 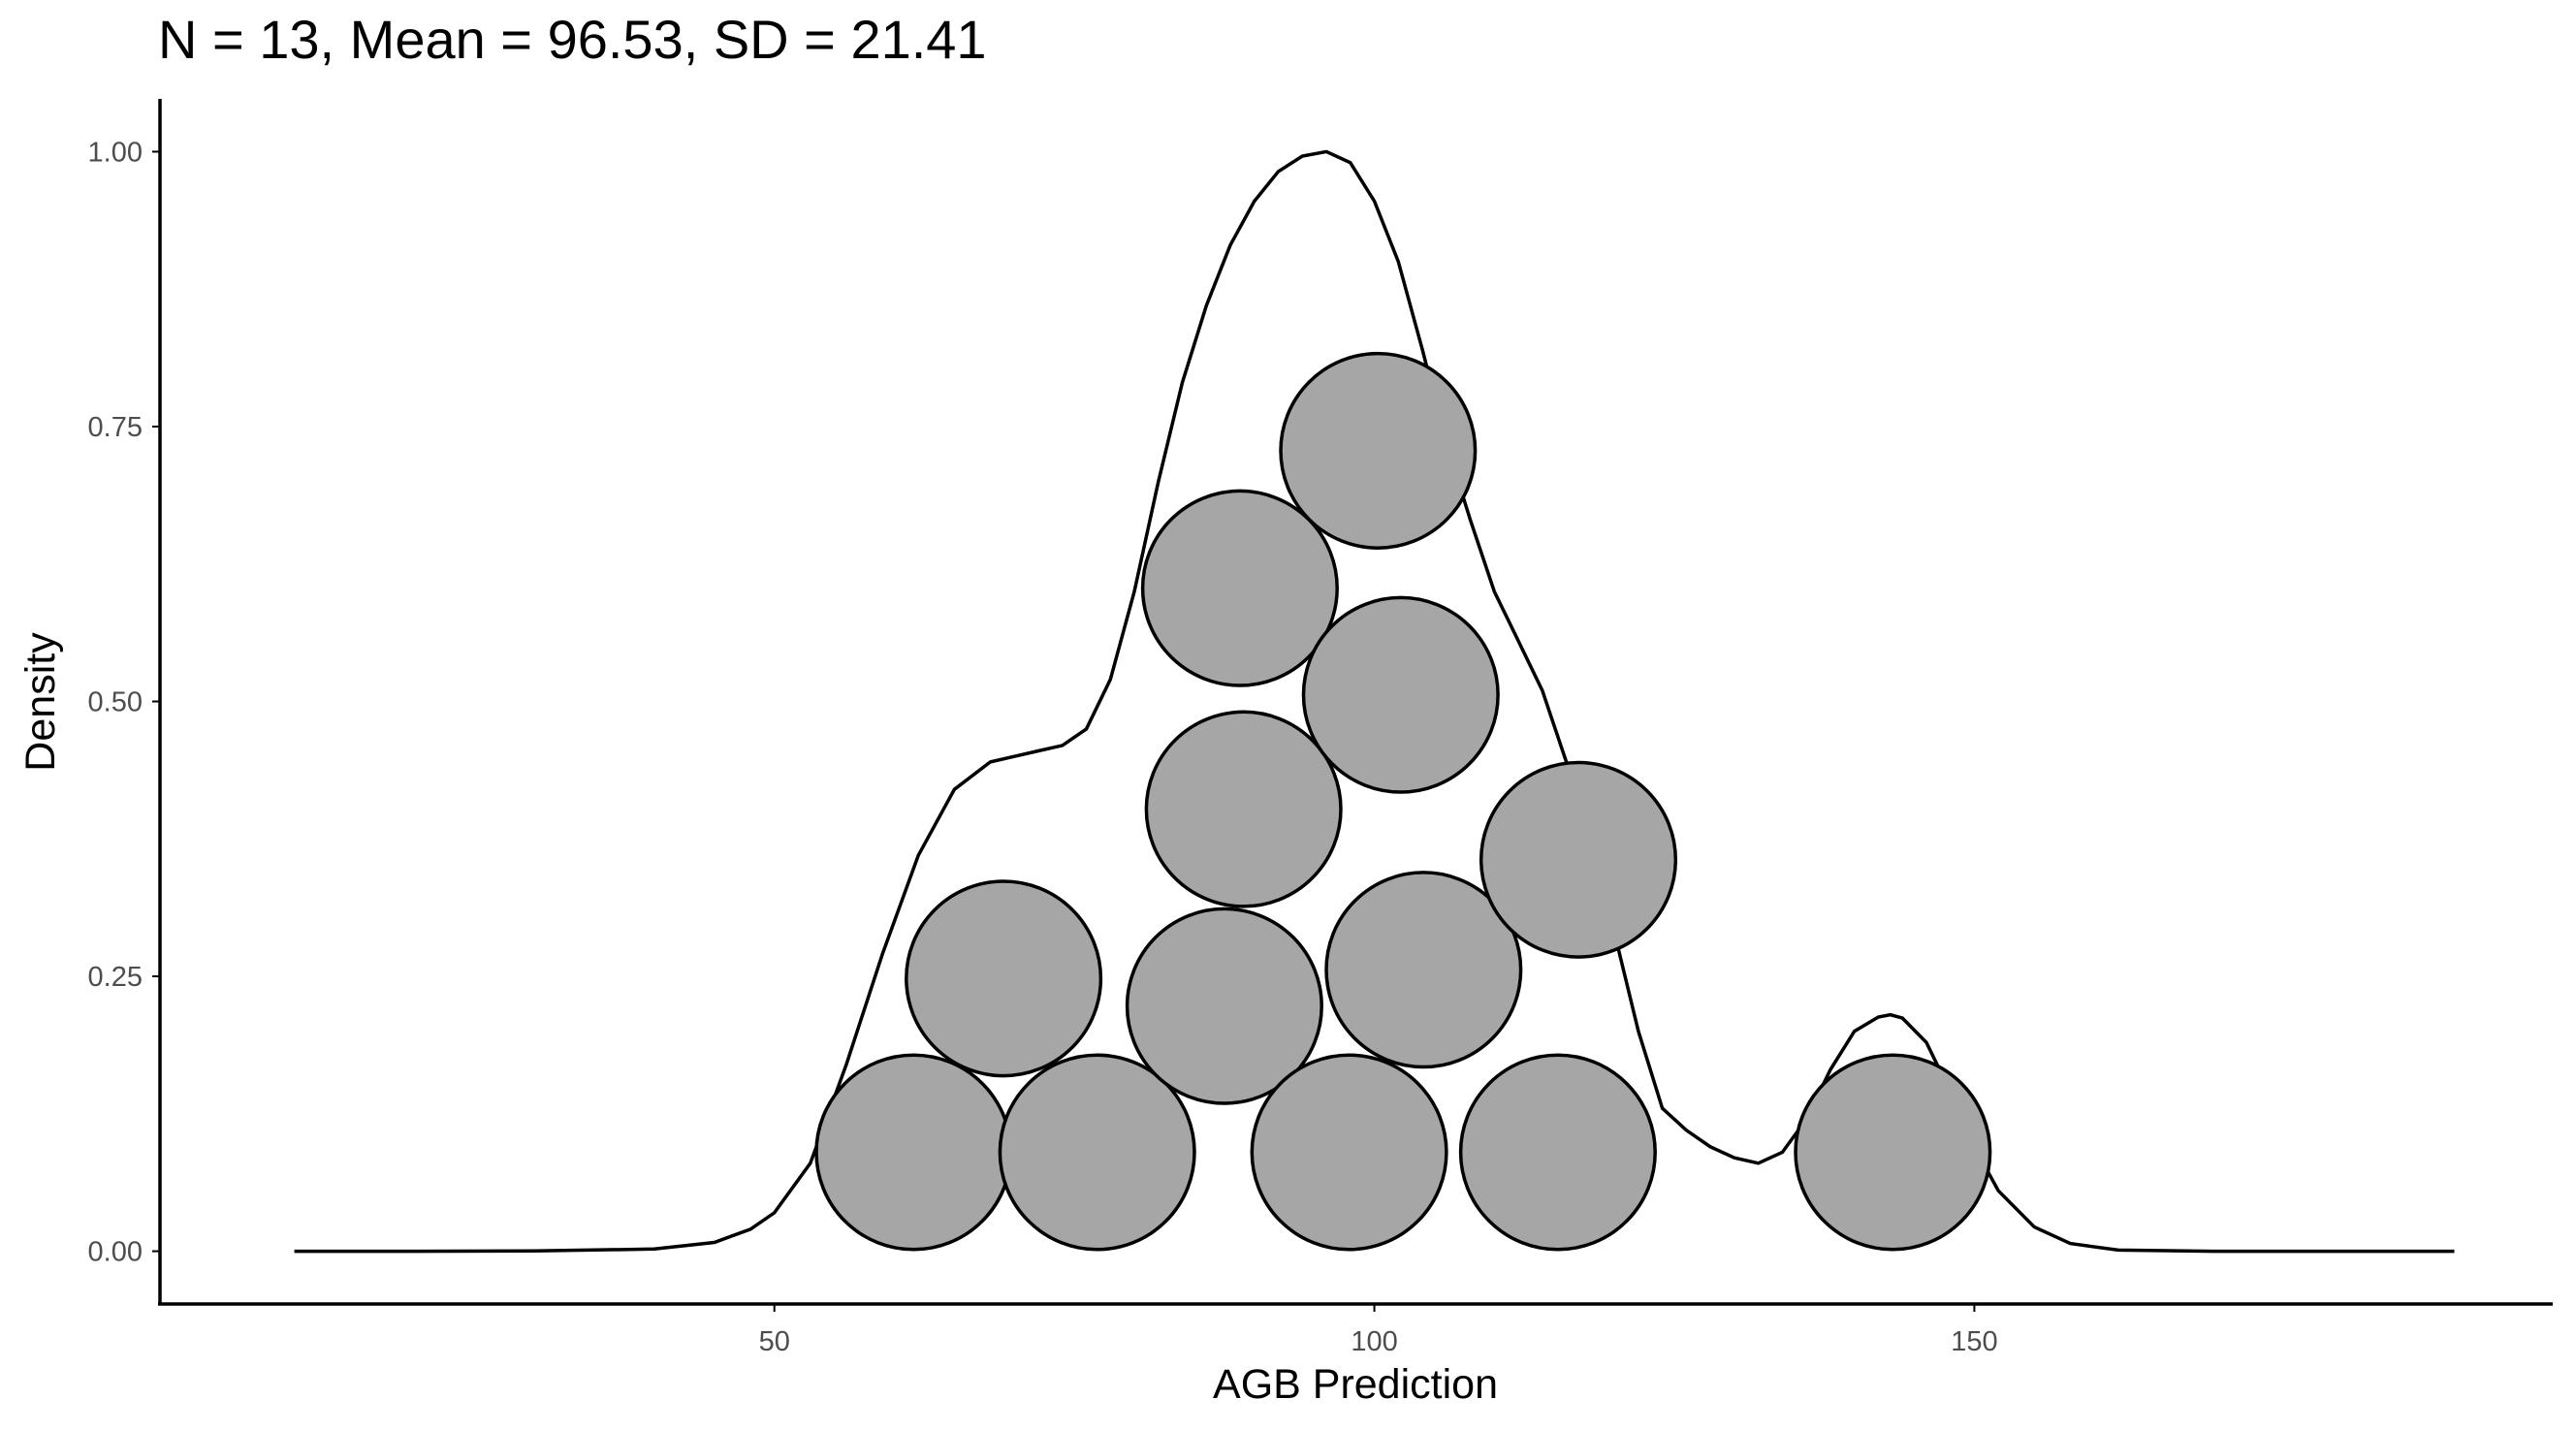 I want to click on x-tick-label-150: 150, so click(x=1974, y=1341).